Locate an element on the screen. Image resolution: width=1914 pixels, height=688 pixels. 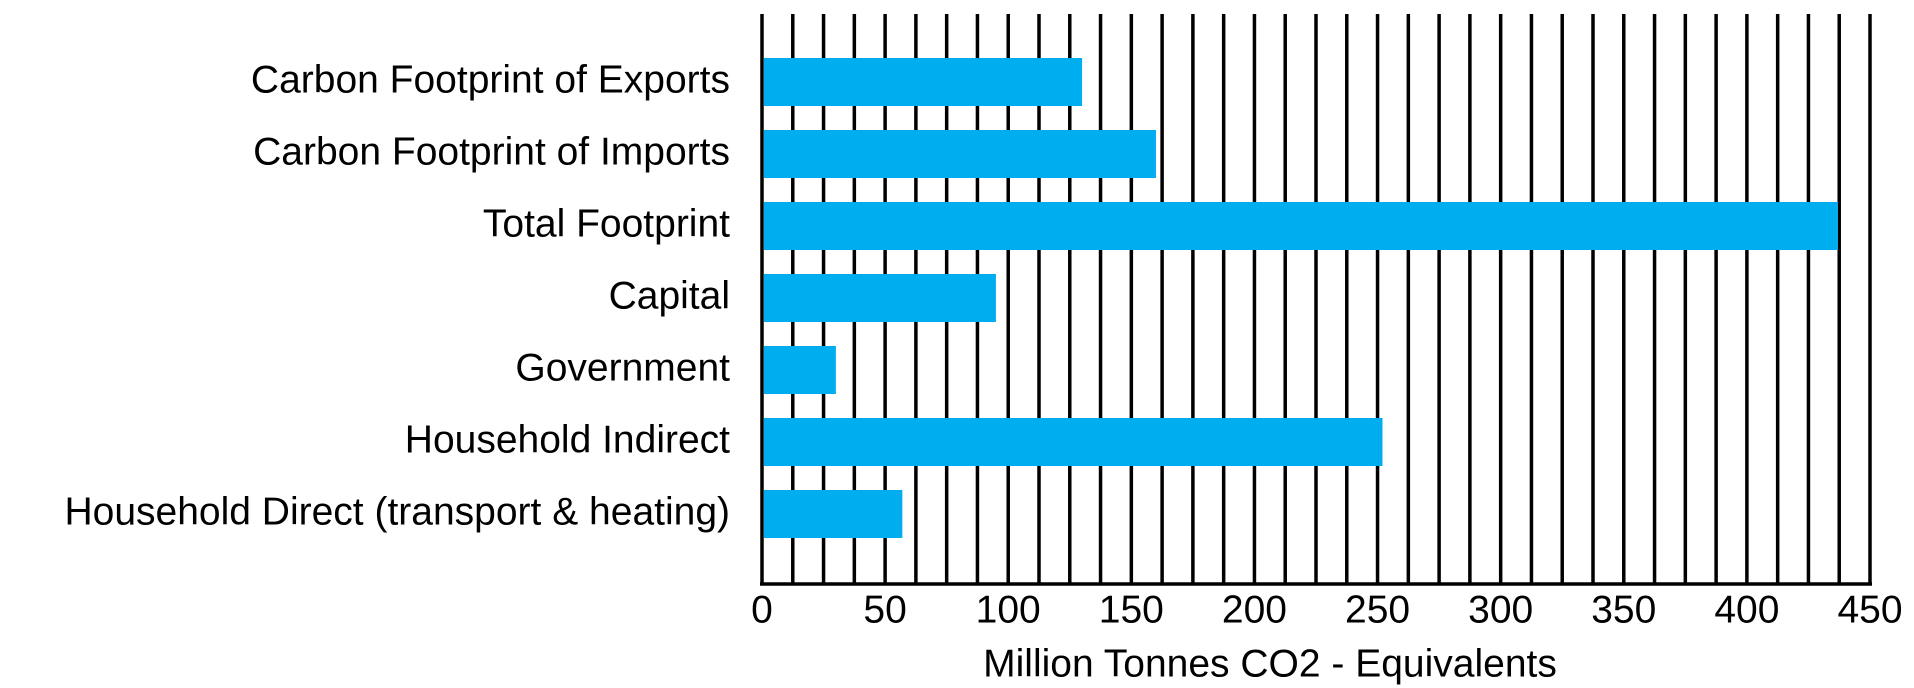
y-tick-label: Capital is located at coordinates (669, 295).